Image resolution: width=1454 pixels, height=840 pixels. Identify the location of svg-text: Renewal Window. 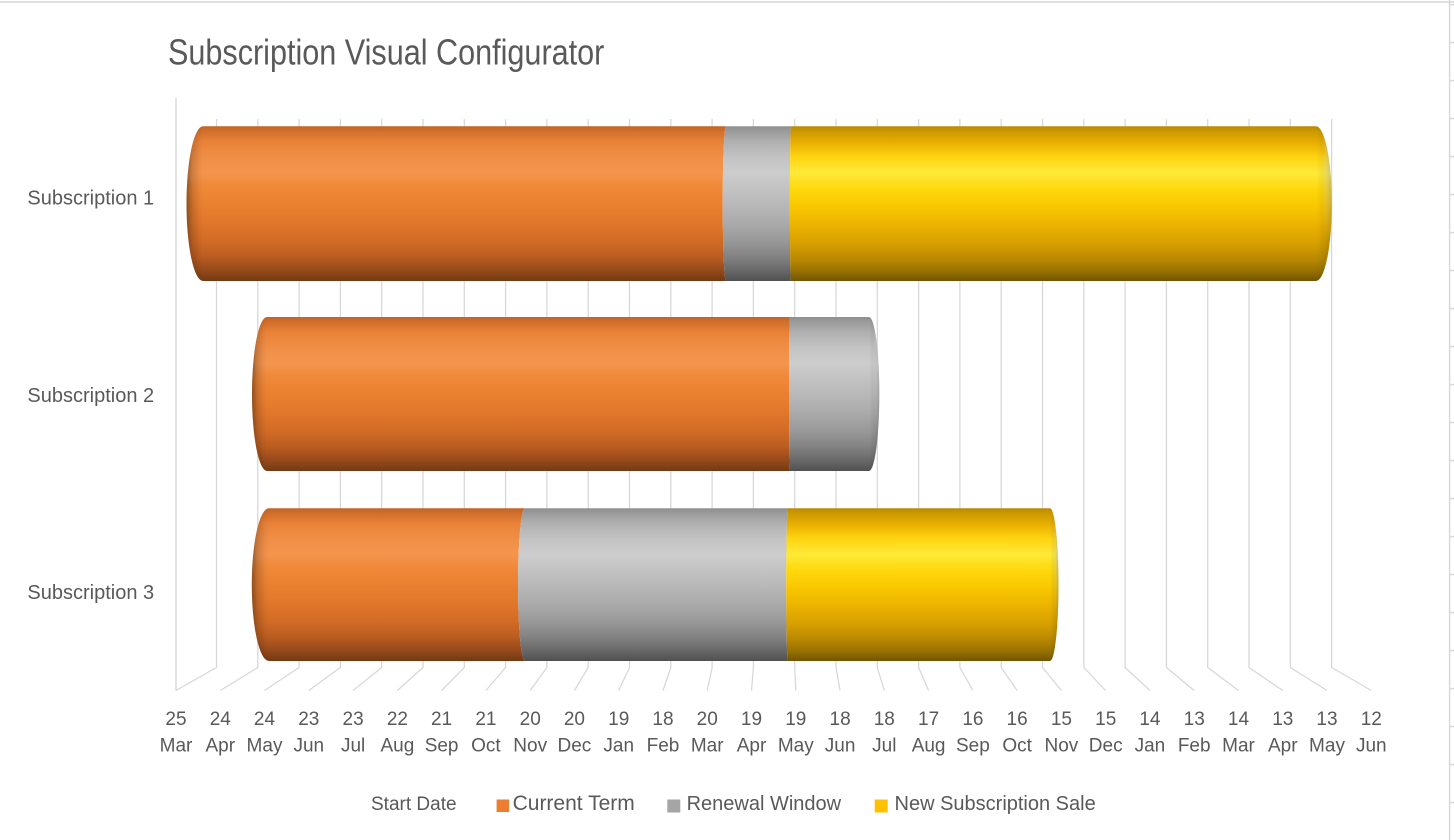
(764, 804).